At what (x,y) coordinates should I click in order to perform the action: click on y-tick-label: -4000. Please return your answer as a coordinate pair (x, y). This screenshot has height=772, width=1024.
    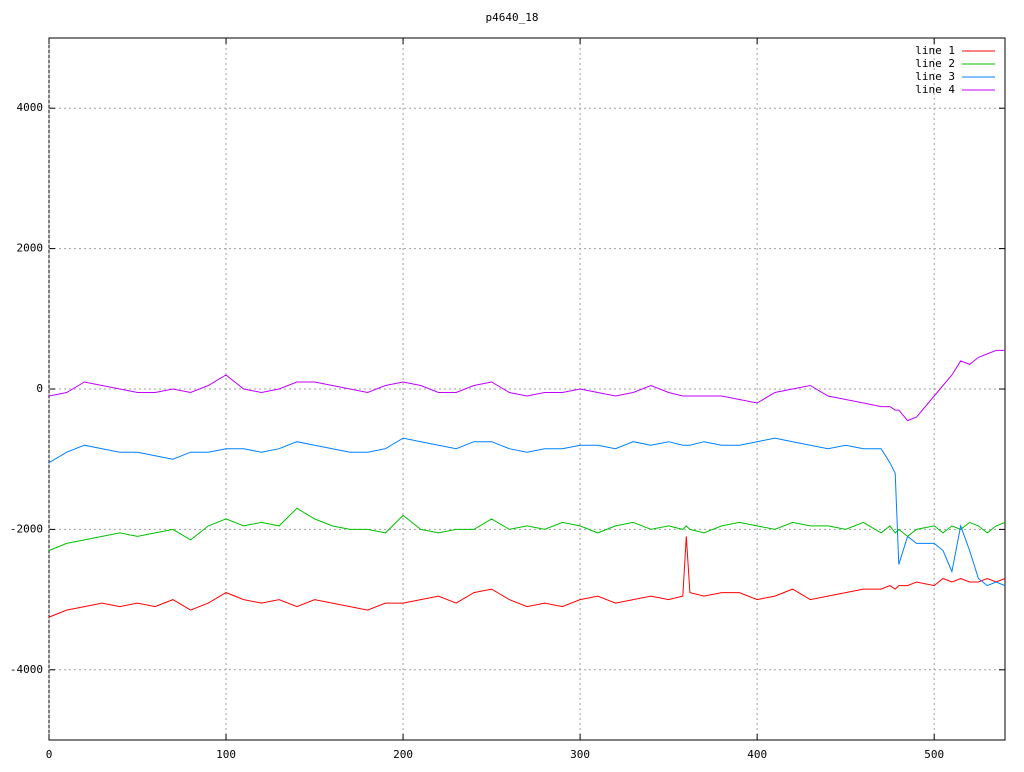
    Looking at the image, I should click on (26, 669).